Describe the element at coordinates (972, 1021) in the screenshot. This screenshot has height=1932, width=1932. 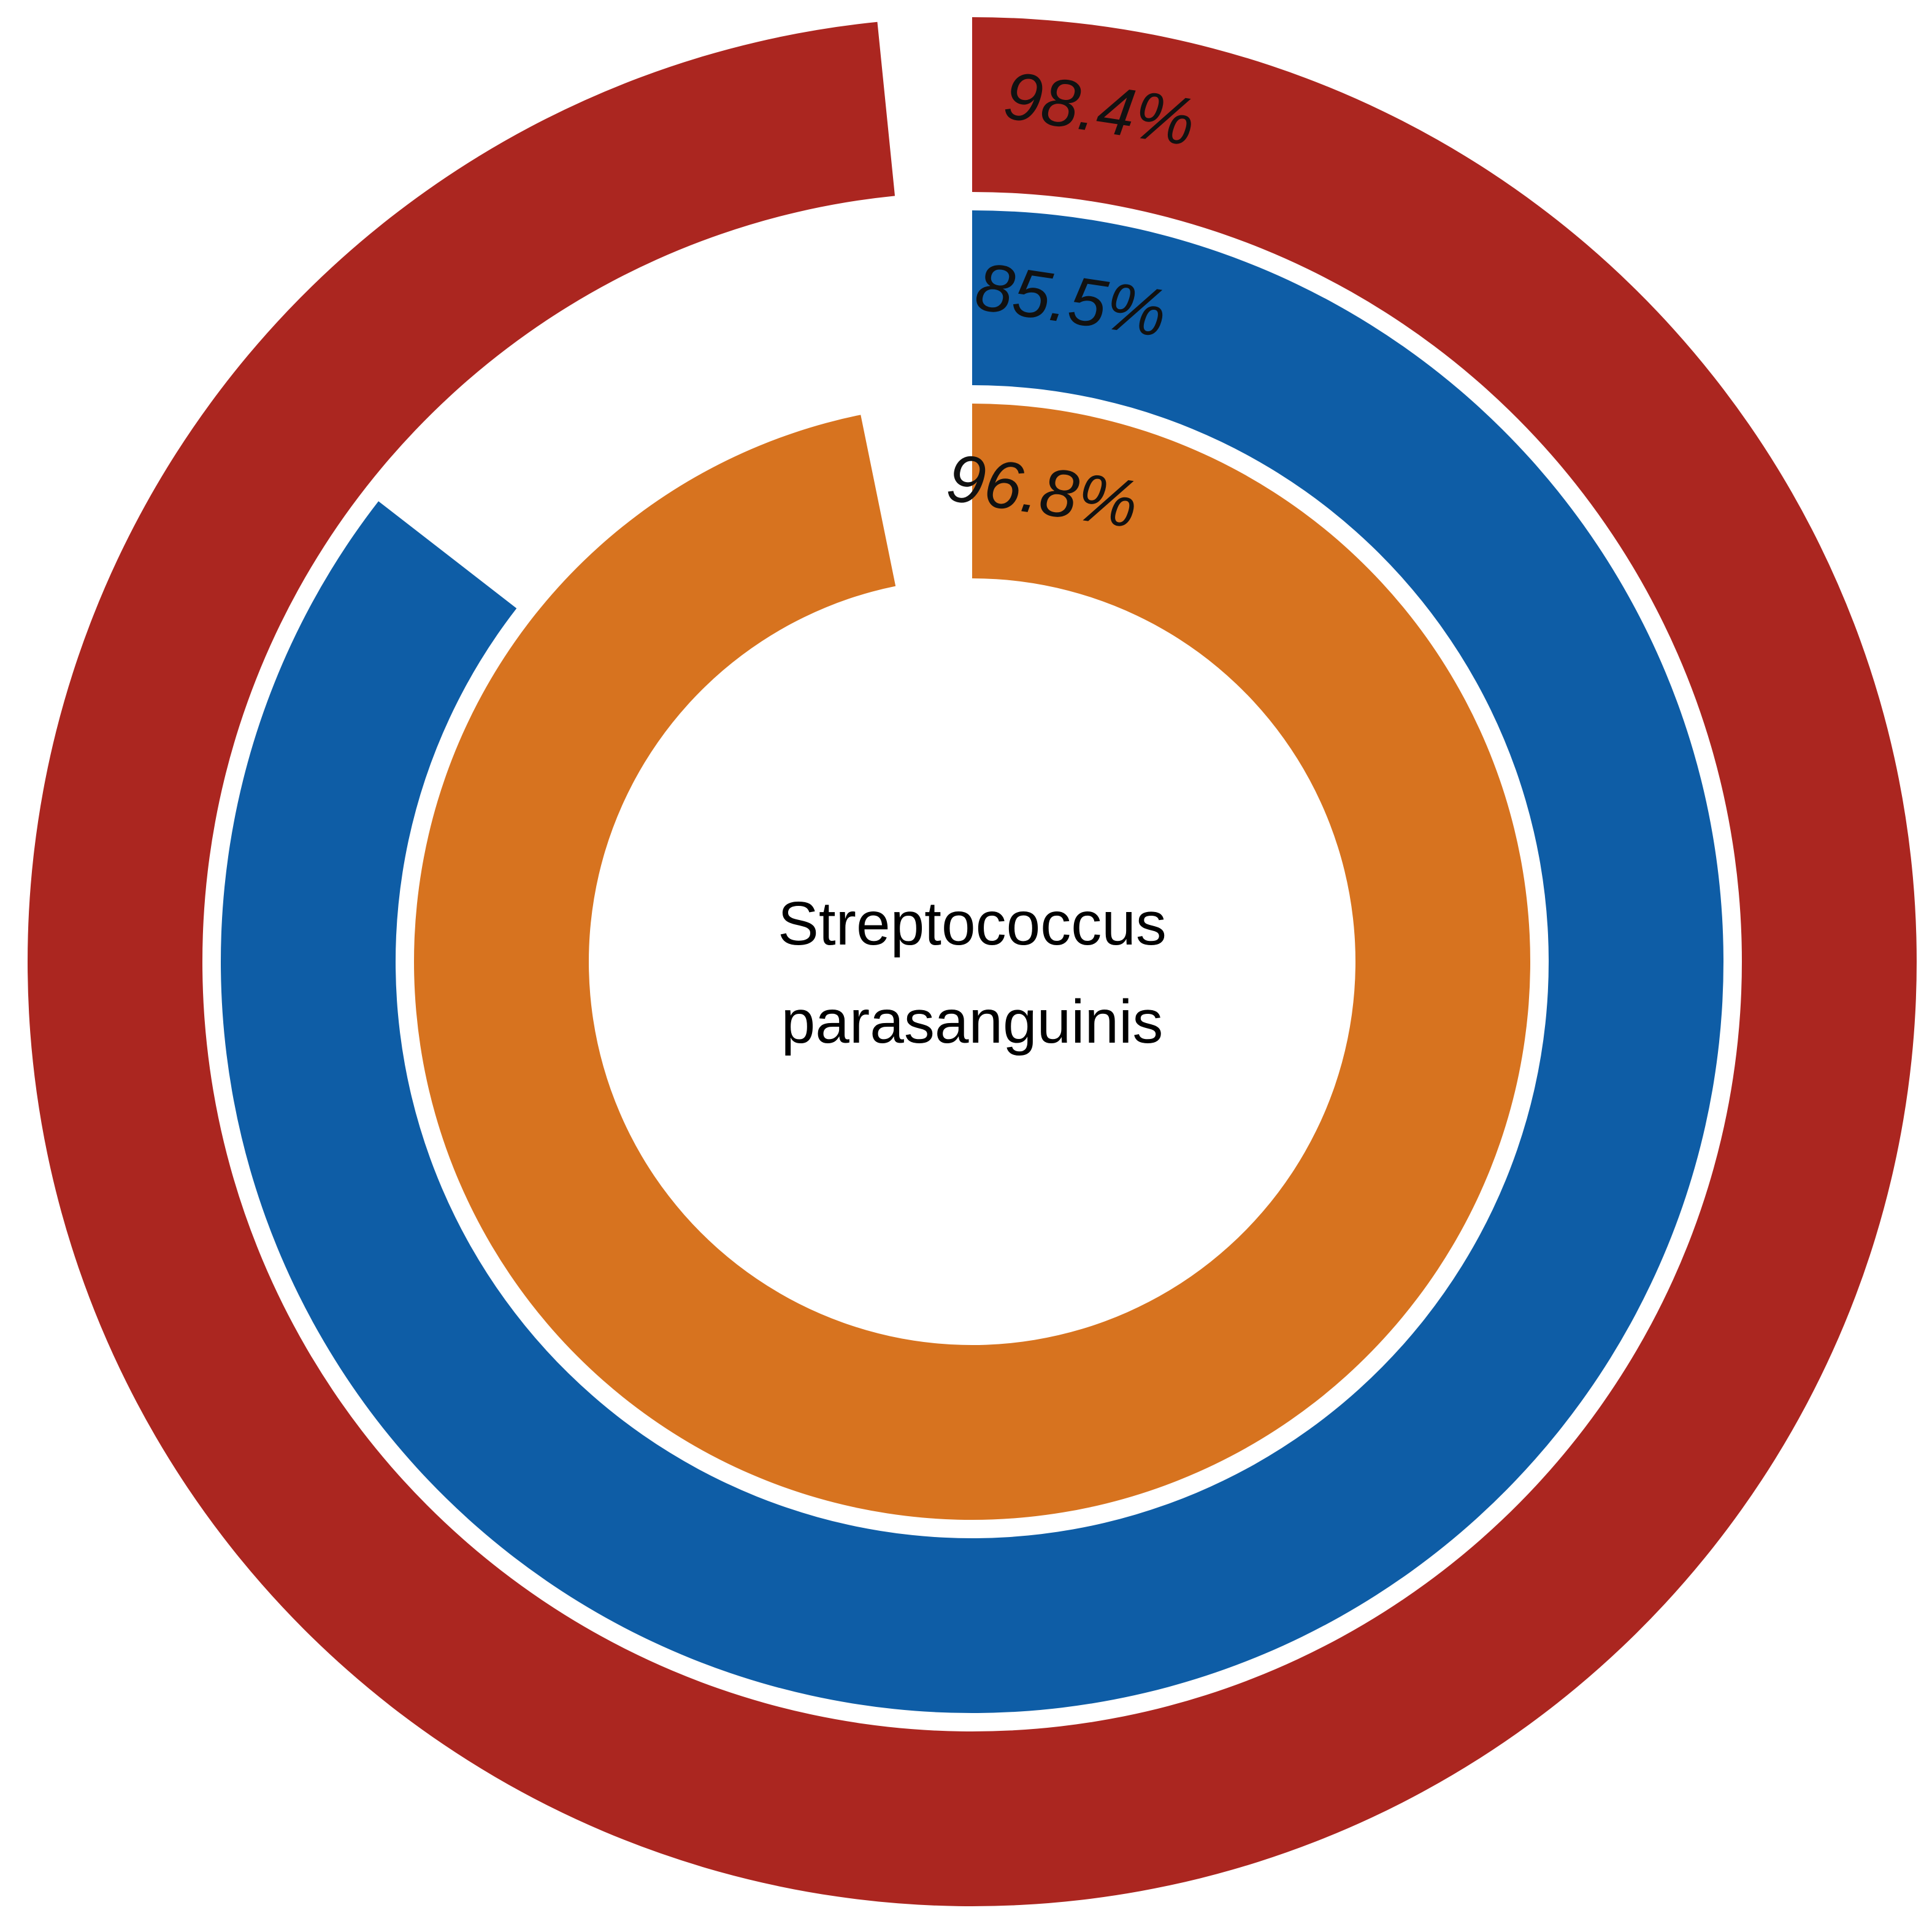
I see `center-label-line2: parasanguinis` at that location.